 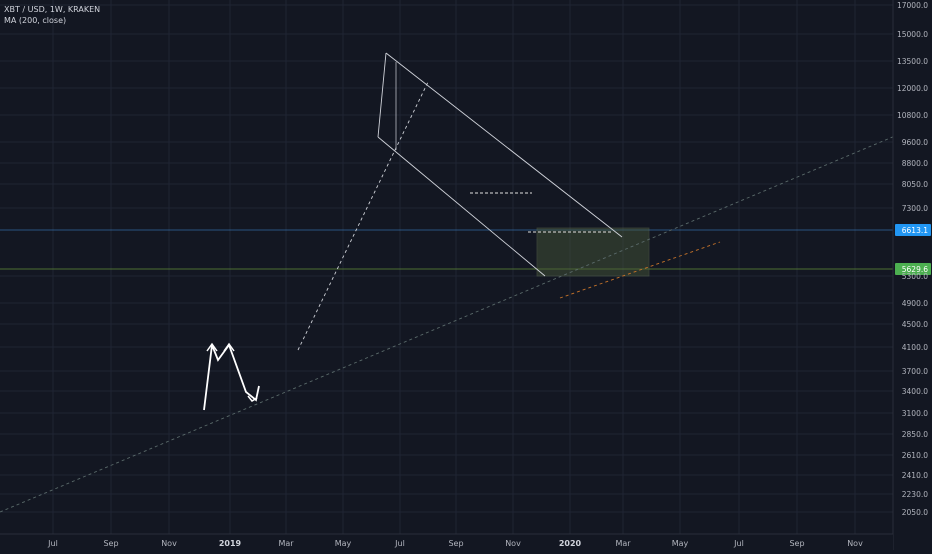 I want to click on y-tick-label: 2410.0, so click(x=915, y=475).